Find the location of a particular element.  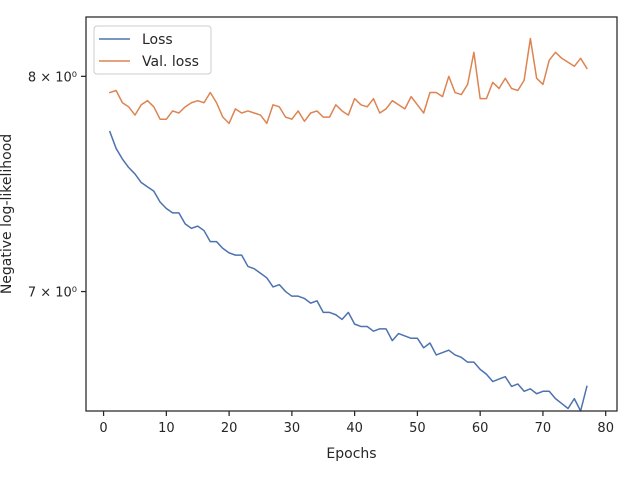

x-tick-label: 0 is located at coordinates (103, 428).